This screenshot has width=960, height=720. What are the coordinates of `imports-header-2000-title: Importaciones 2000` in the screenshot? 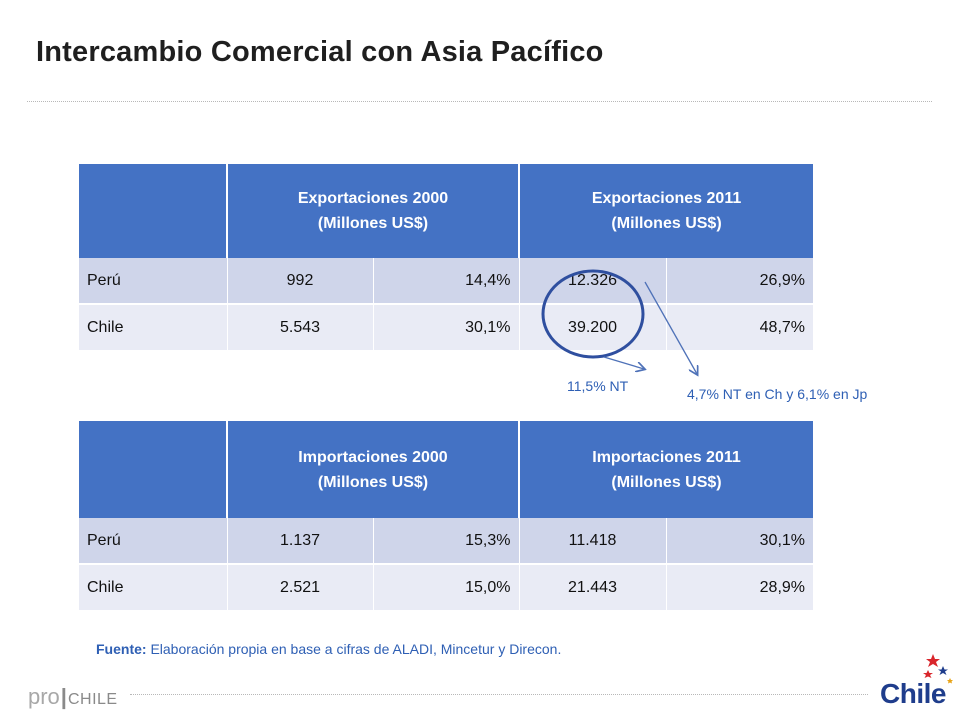 It's located at (373, 457).